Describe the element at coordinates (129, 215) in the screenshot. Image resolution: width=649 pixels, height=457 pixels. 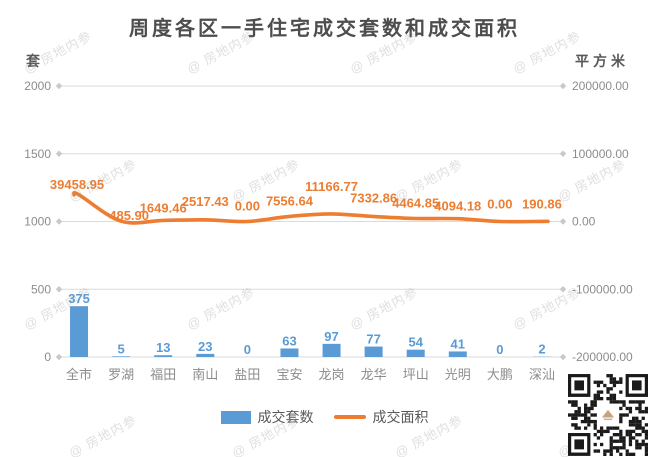
I see `line-value-label: 485.90` at that location.